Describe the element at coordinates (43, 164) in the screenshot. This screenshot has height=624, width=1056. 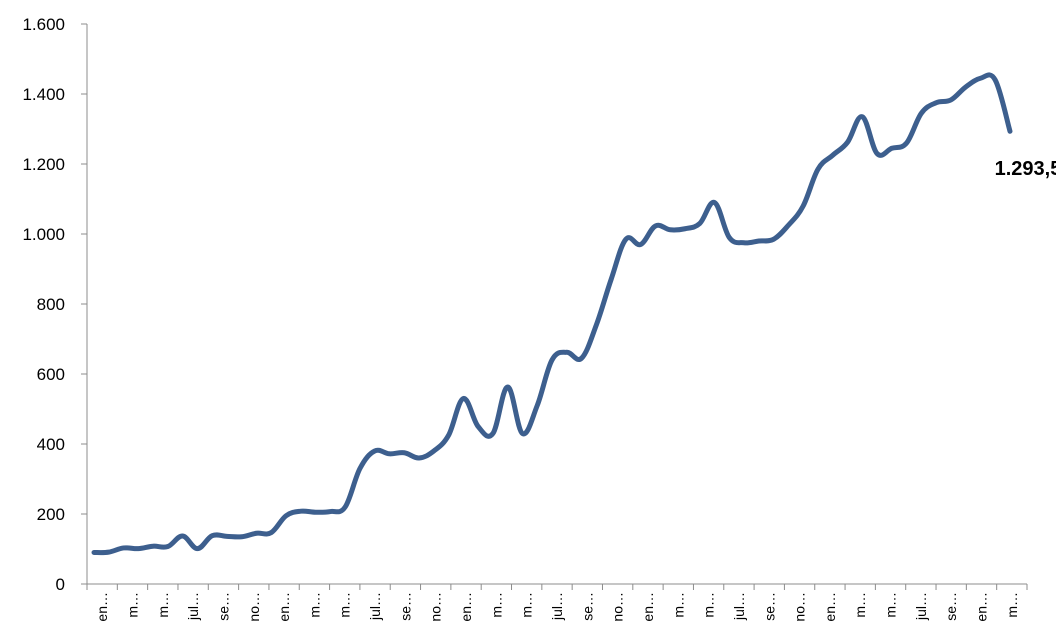
I see `y-tick-label: 1.200` at that location.